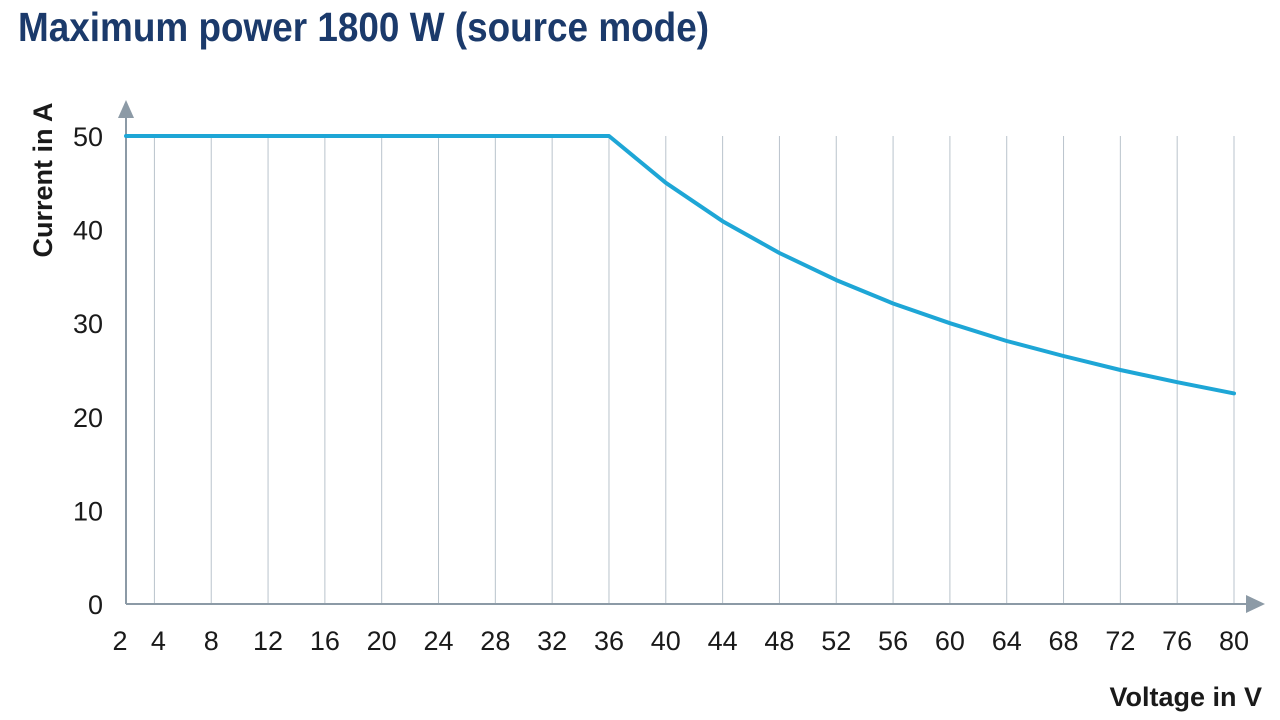 The width and height of the screenshot is (1280, 720). What do you see at coordinates (88, 137) in the screenshot?
I see `y-tick-label-50: 50` at bounding box center [88, 137].